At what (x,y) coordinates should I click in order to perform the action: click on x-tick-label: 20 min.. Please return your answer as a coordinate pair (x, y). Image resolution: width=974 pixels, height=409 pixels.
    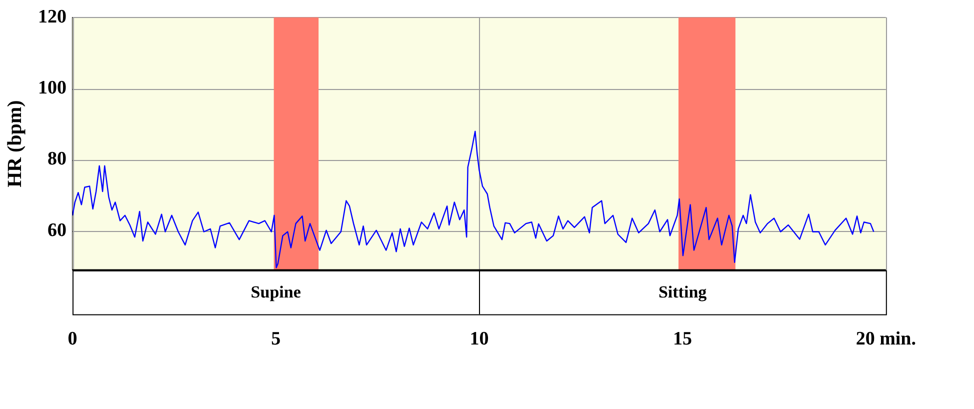
    Looking at the image, I should click on (886, 339).